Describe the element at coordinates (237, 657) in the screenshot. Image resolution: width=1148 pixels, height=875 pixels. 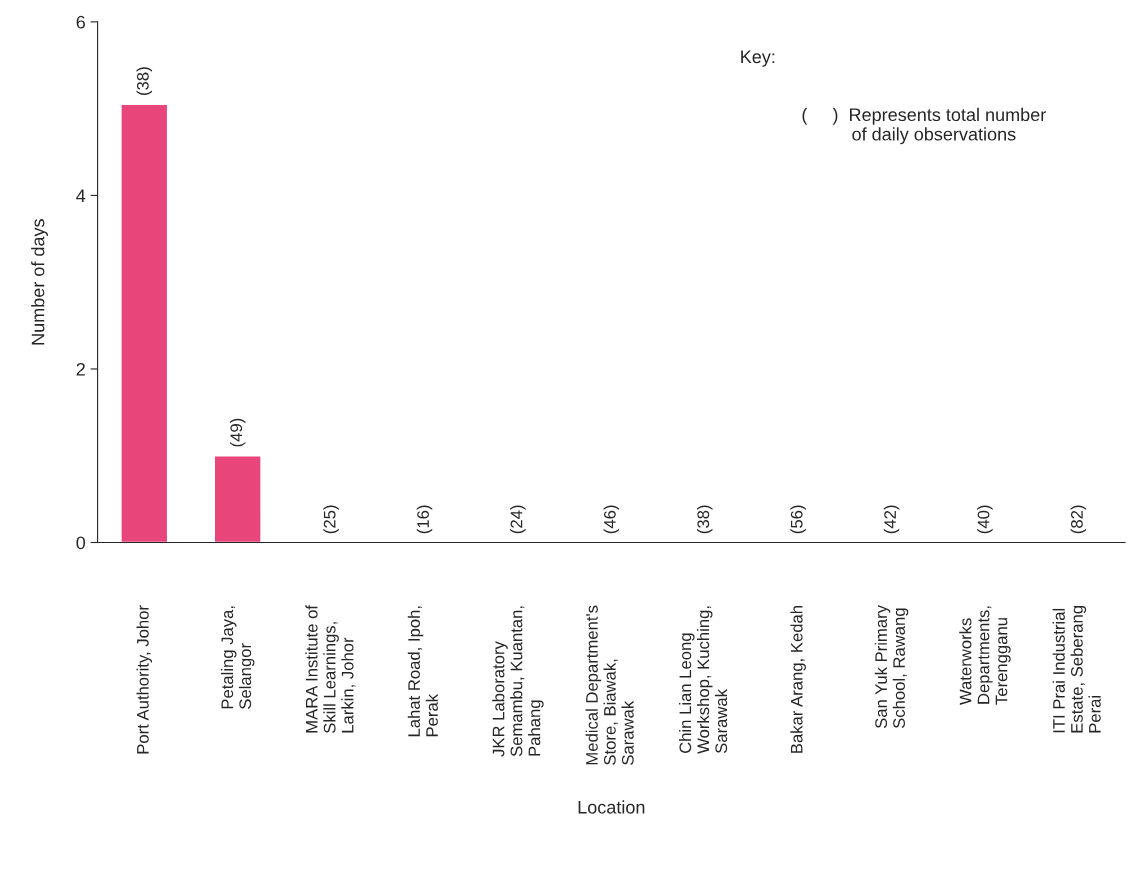
I see `x-tick-label: Petaling Jaya, Selangor` at that location.